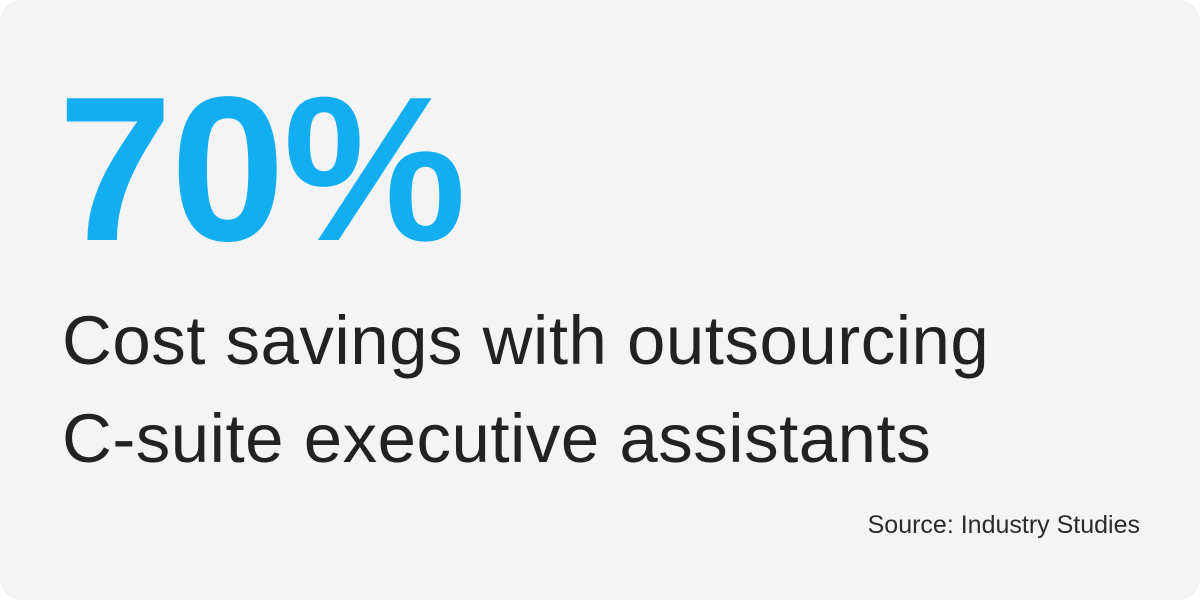 The image size is (1200, 600). Describe the element at coordinates (262, 169) in the screenshot. I see `stat-value: 70%` at that location.